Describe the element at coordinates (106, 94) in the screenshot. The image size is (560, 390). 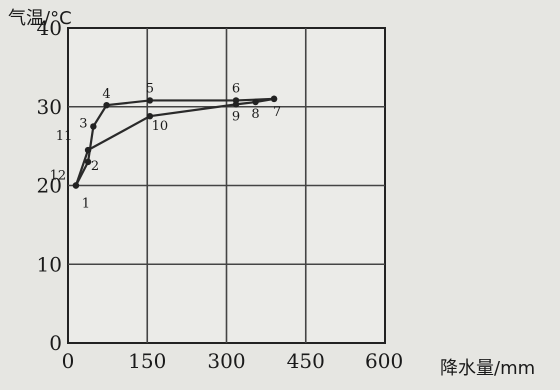
I see `point-label: 4` at that location.